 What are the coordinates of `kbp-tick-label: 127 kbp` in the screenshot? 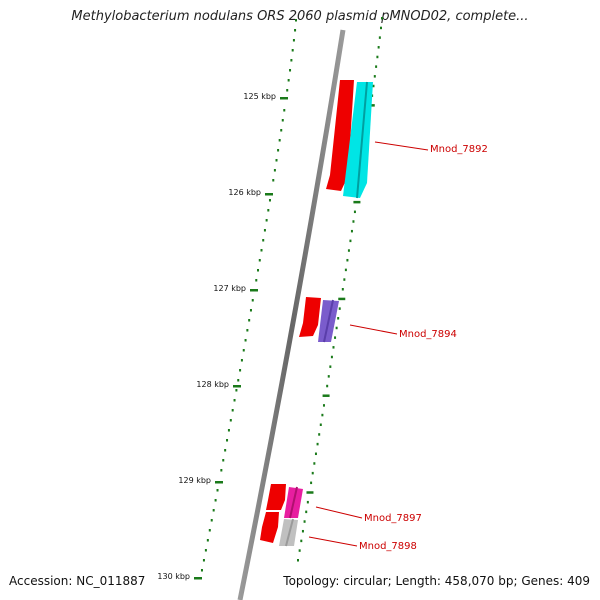 It's located at (229, 288).